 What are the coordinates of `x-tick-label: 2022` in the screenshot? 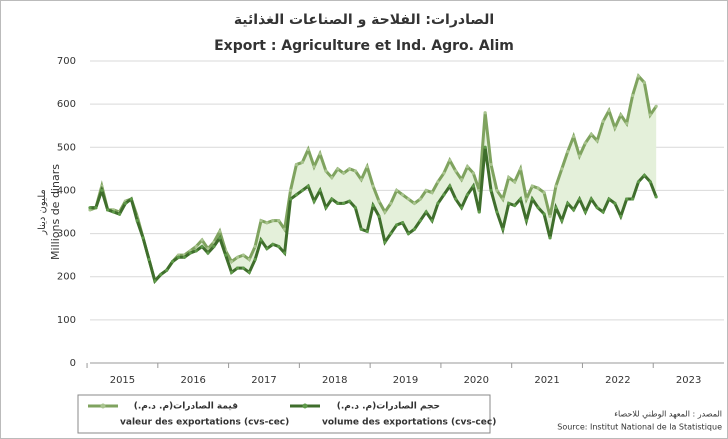 It's located at (617, 380).